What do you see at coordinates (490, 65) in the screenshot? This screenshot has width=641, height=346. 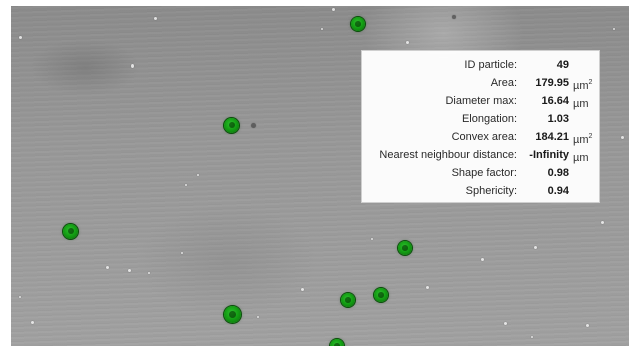 I see `info-label: ID particle:` at bounding box center [490, 65].